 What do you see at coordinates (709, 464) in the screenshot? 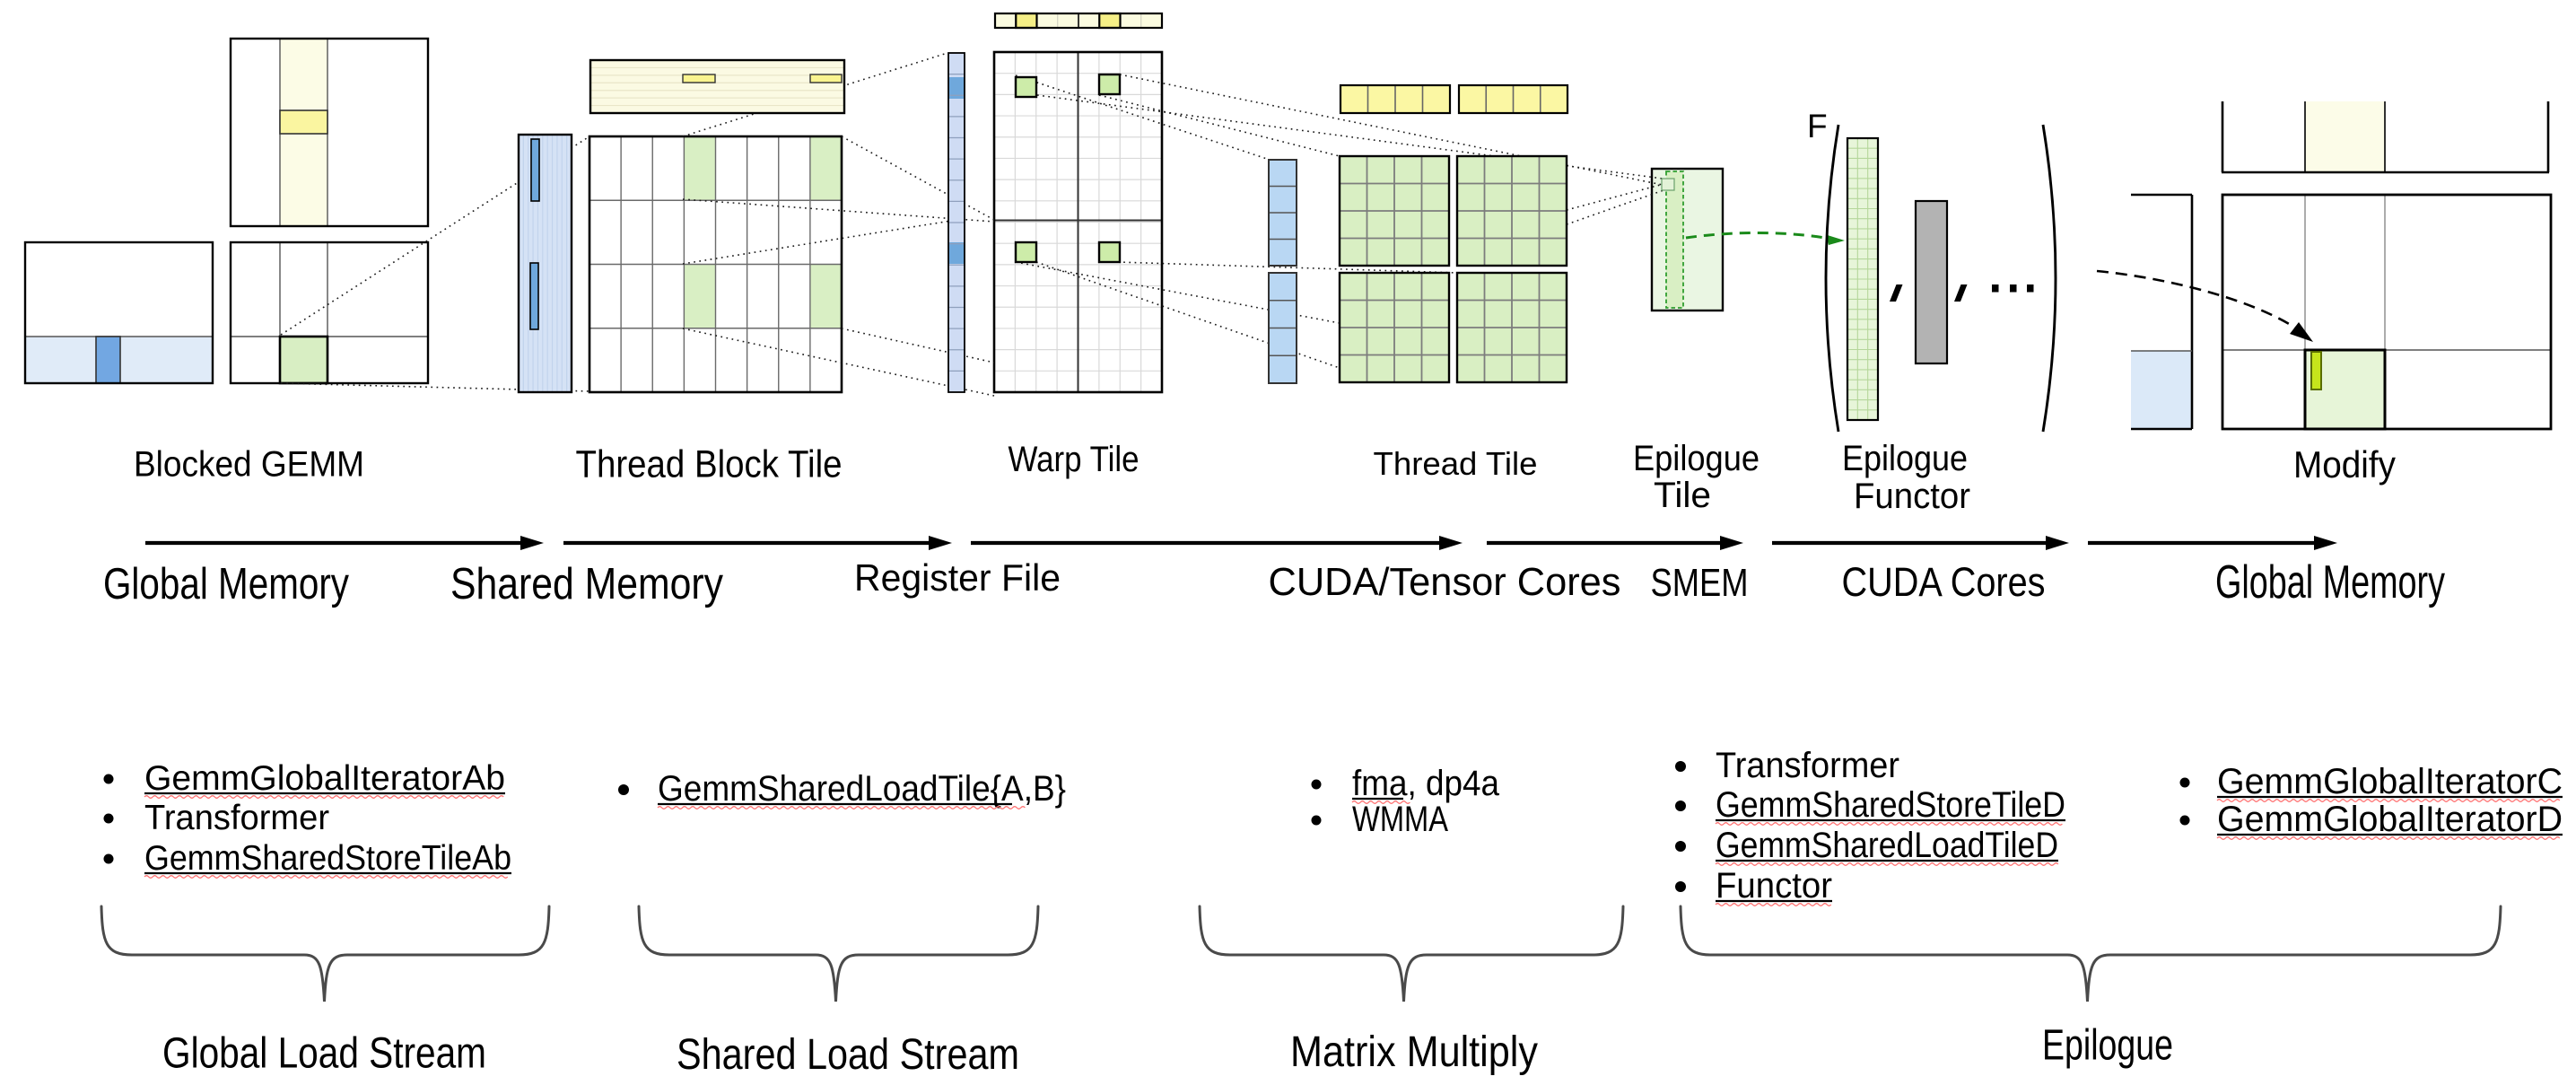
I see `svg-text: Thread Block Tile` at bounding box center [709, 464].